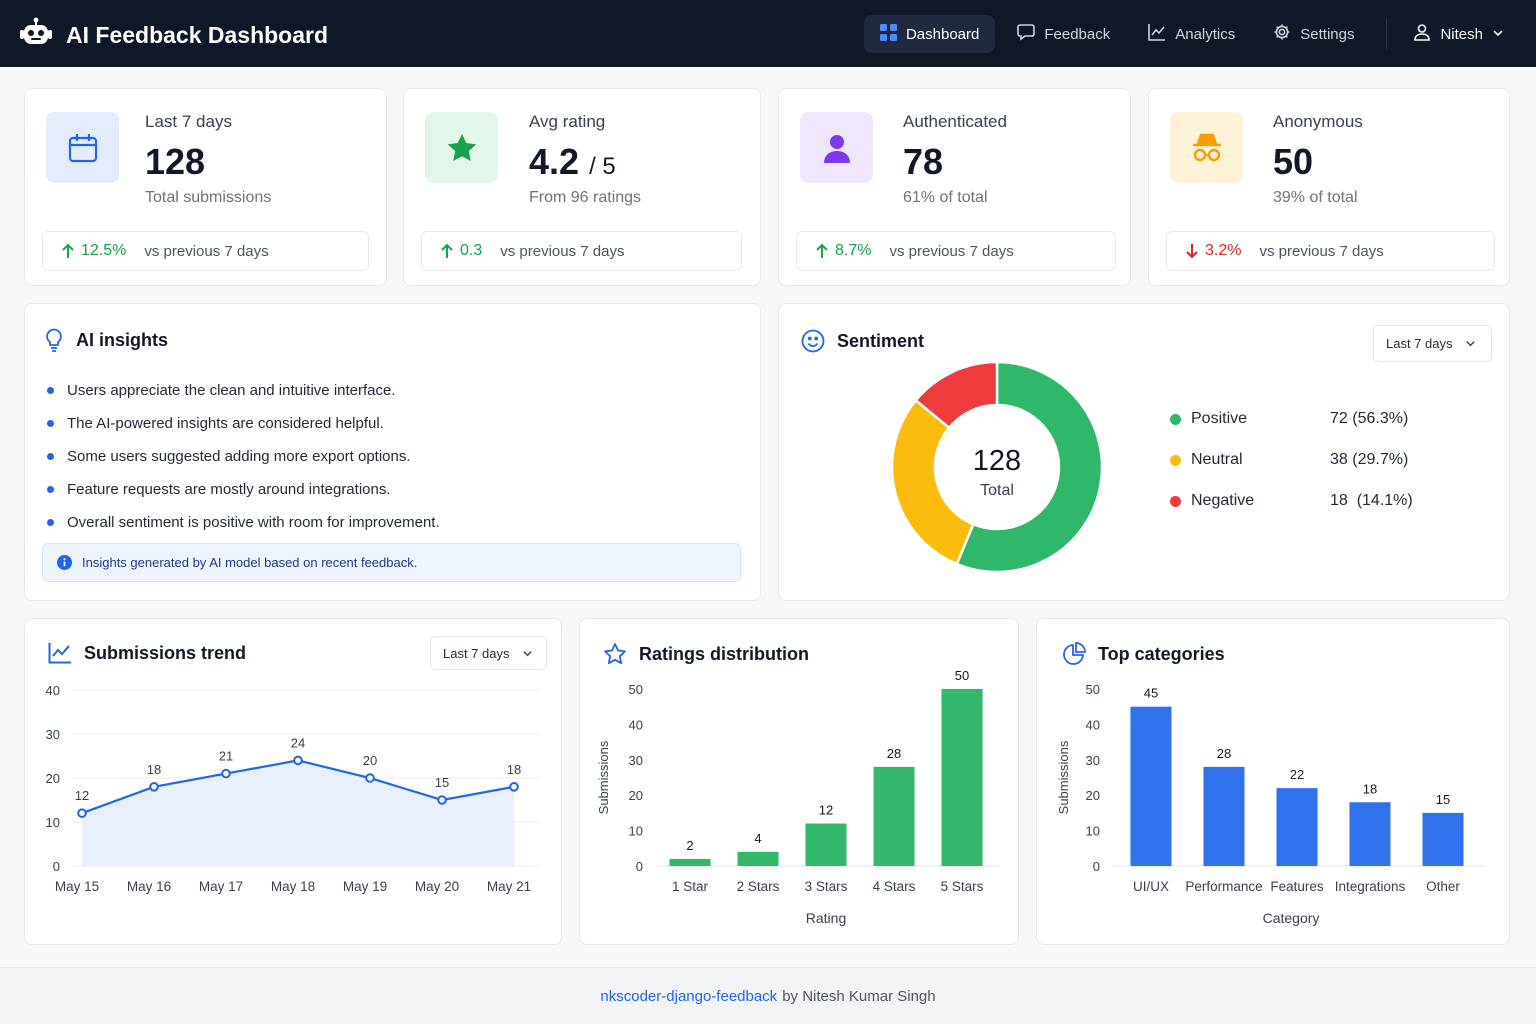 This screenshot has width=1536, height=1024. What do you see at coordinates (962, 676) in the screenshot?
I see `data-label: 50` at bounding box center [962, 676].